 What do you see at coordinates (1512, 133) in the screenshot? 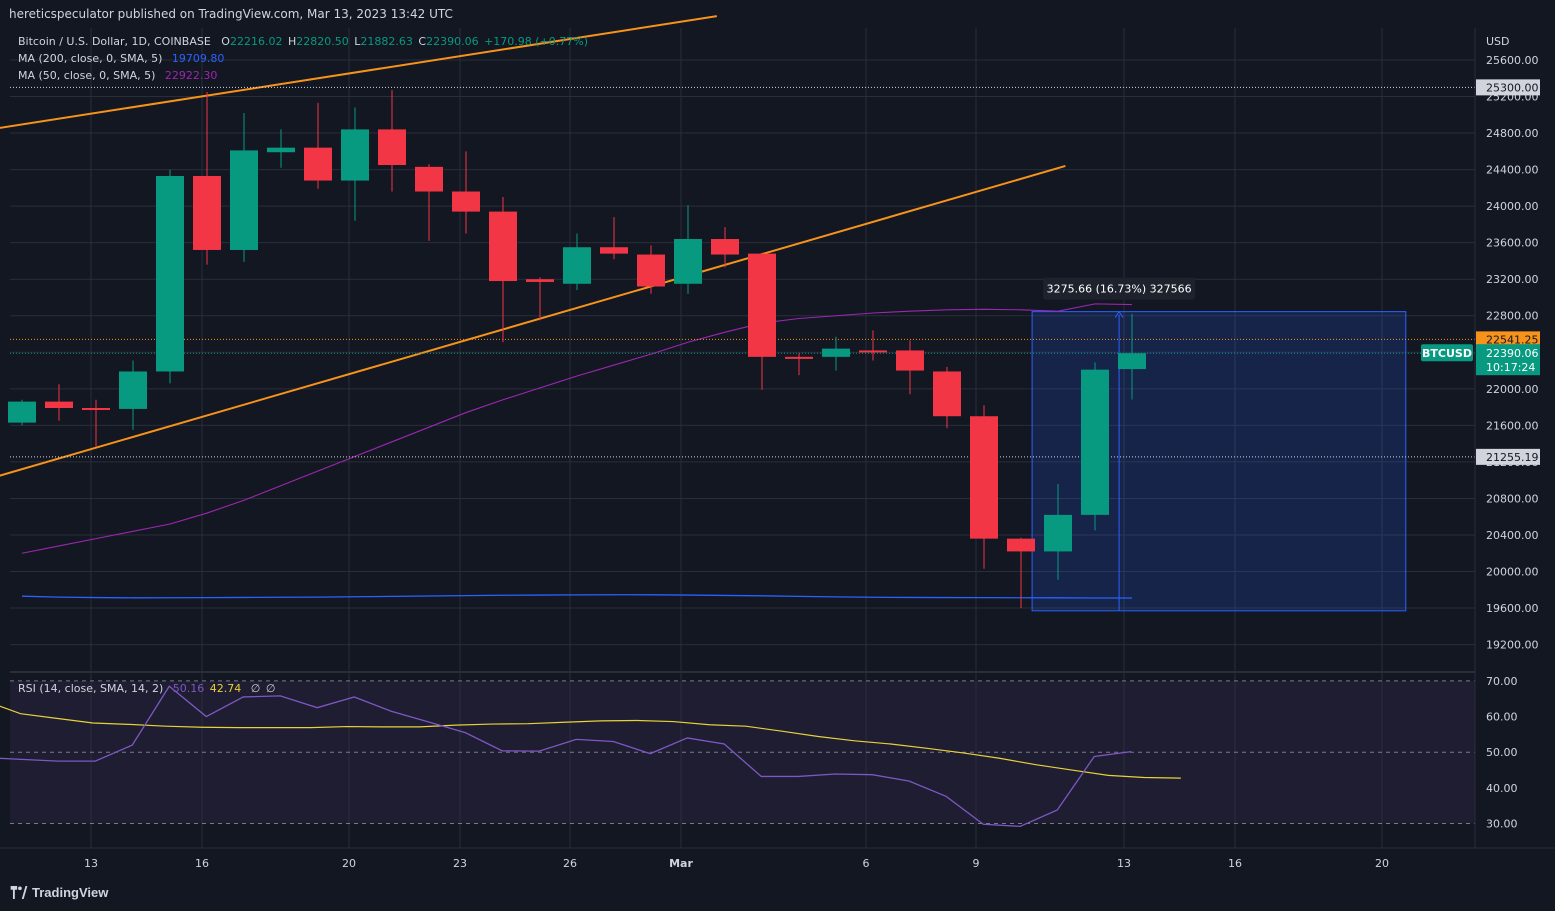
I see `price-axis-tick-label: 24800.00` at bounding box center [1512, 133].